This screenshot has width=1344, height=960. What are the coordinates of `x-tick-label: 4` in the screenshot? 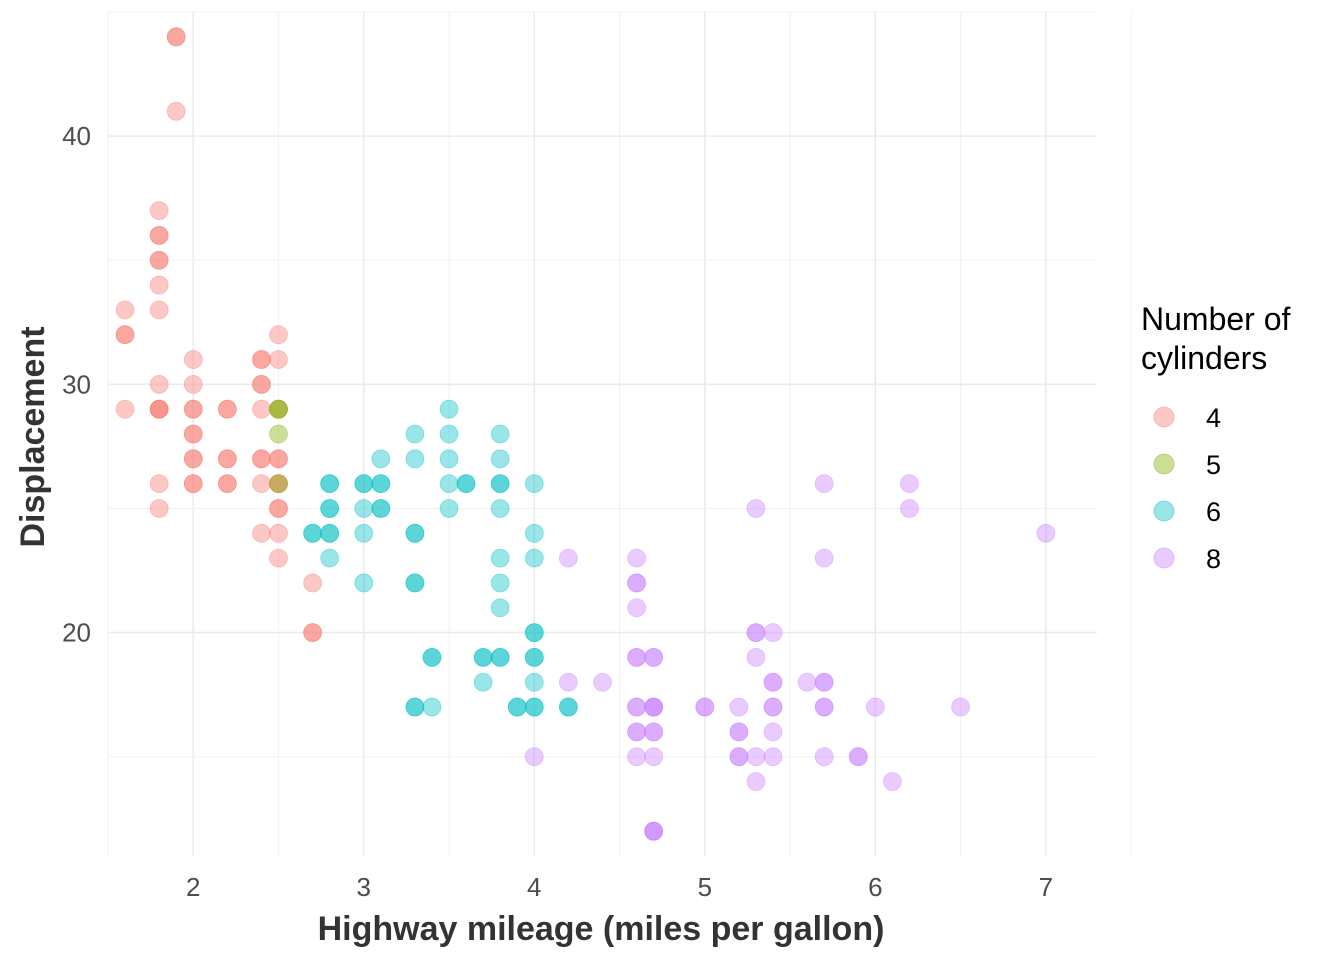 It's located at (534, 887).